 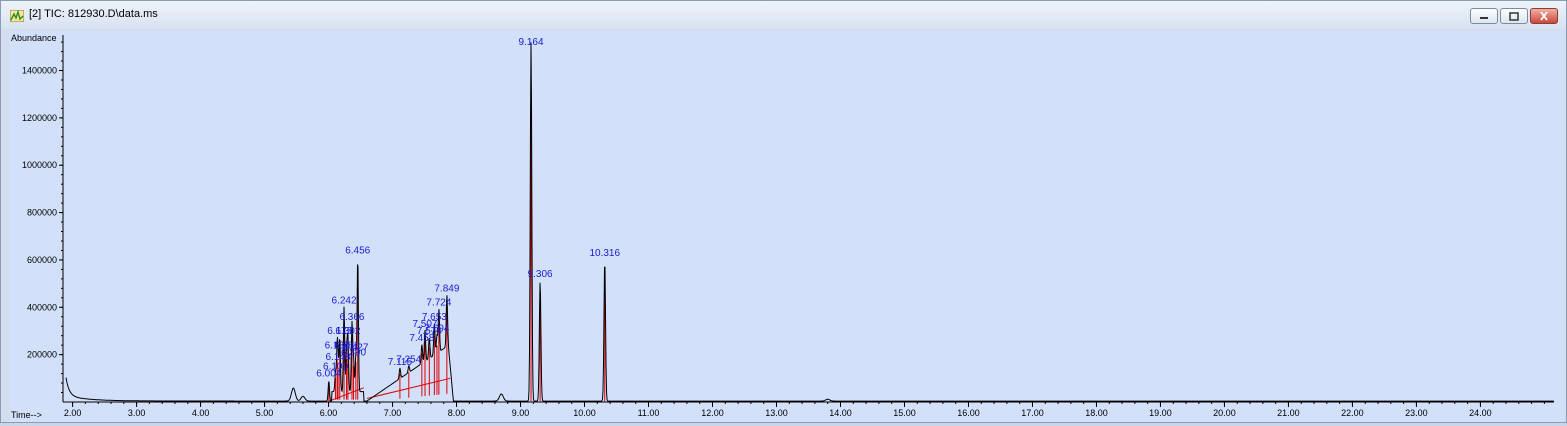 I want to click on peak-label: 6.109, so click(x=335, y=367).